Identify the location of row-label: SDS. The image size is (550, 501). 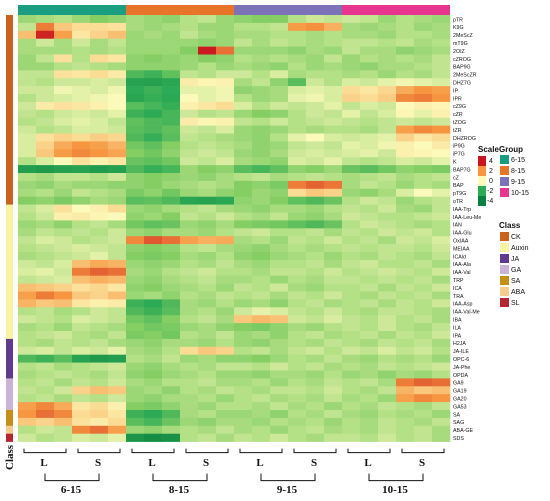
(458, 439).